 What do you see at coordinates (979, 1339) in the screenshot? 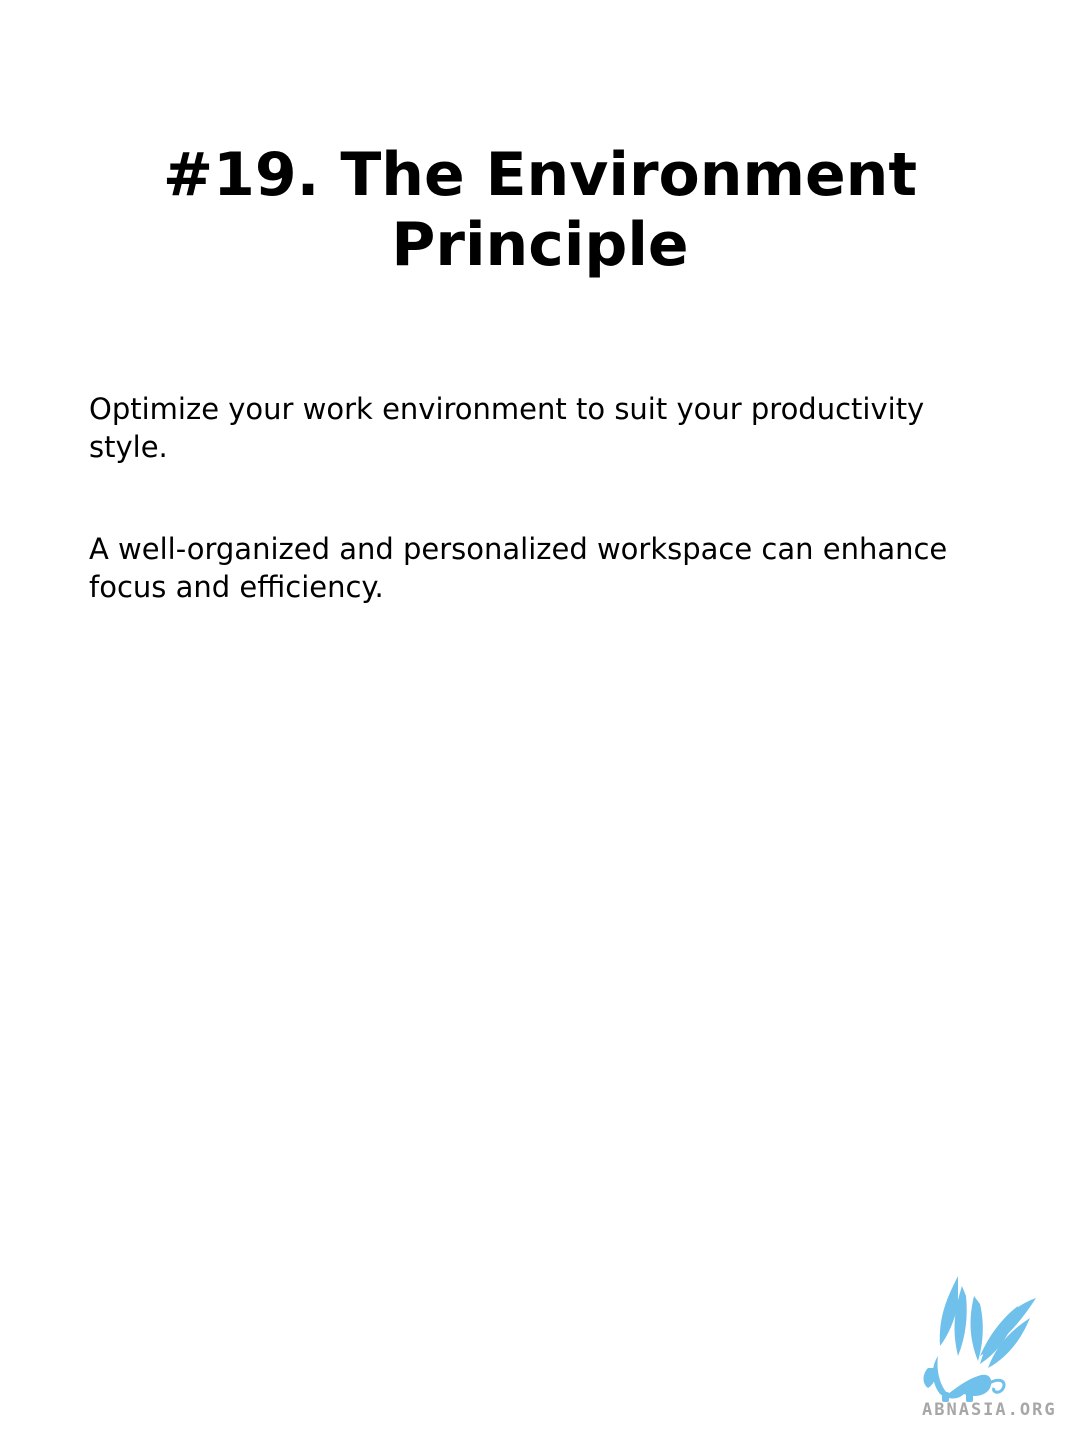
I see `griffin-logo-icon` at bounding box center [979, 1339].